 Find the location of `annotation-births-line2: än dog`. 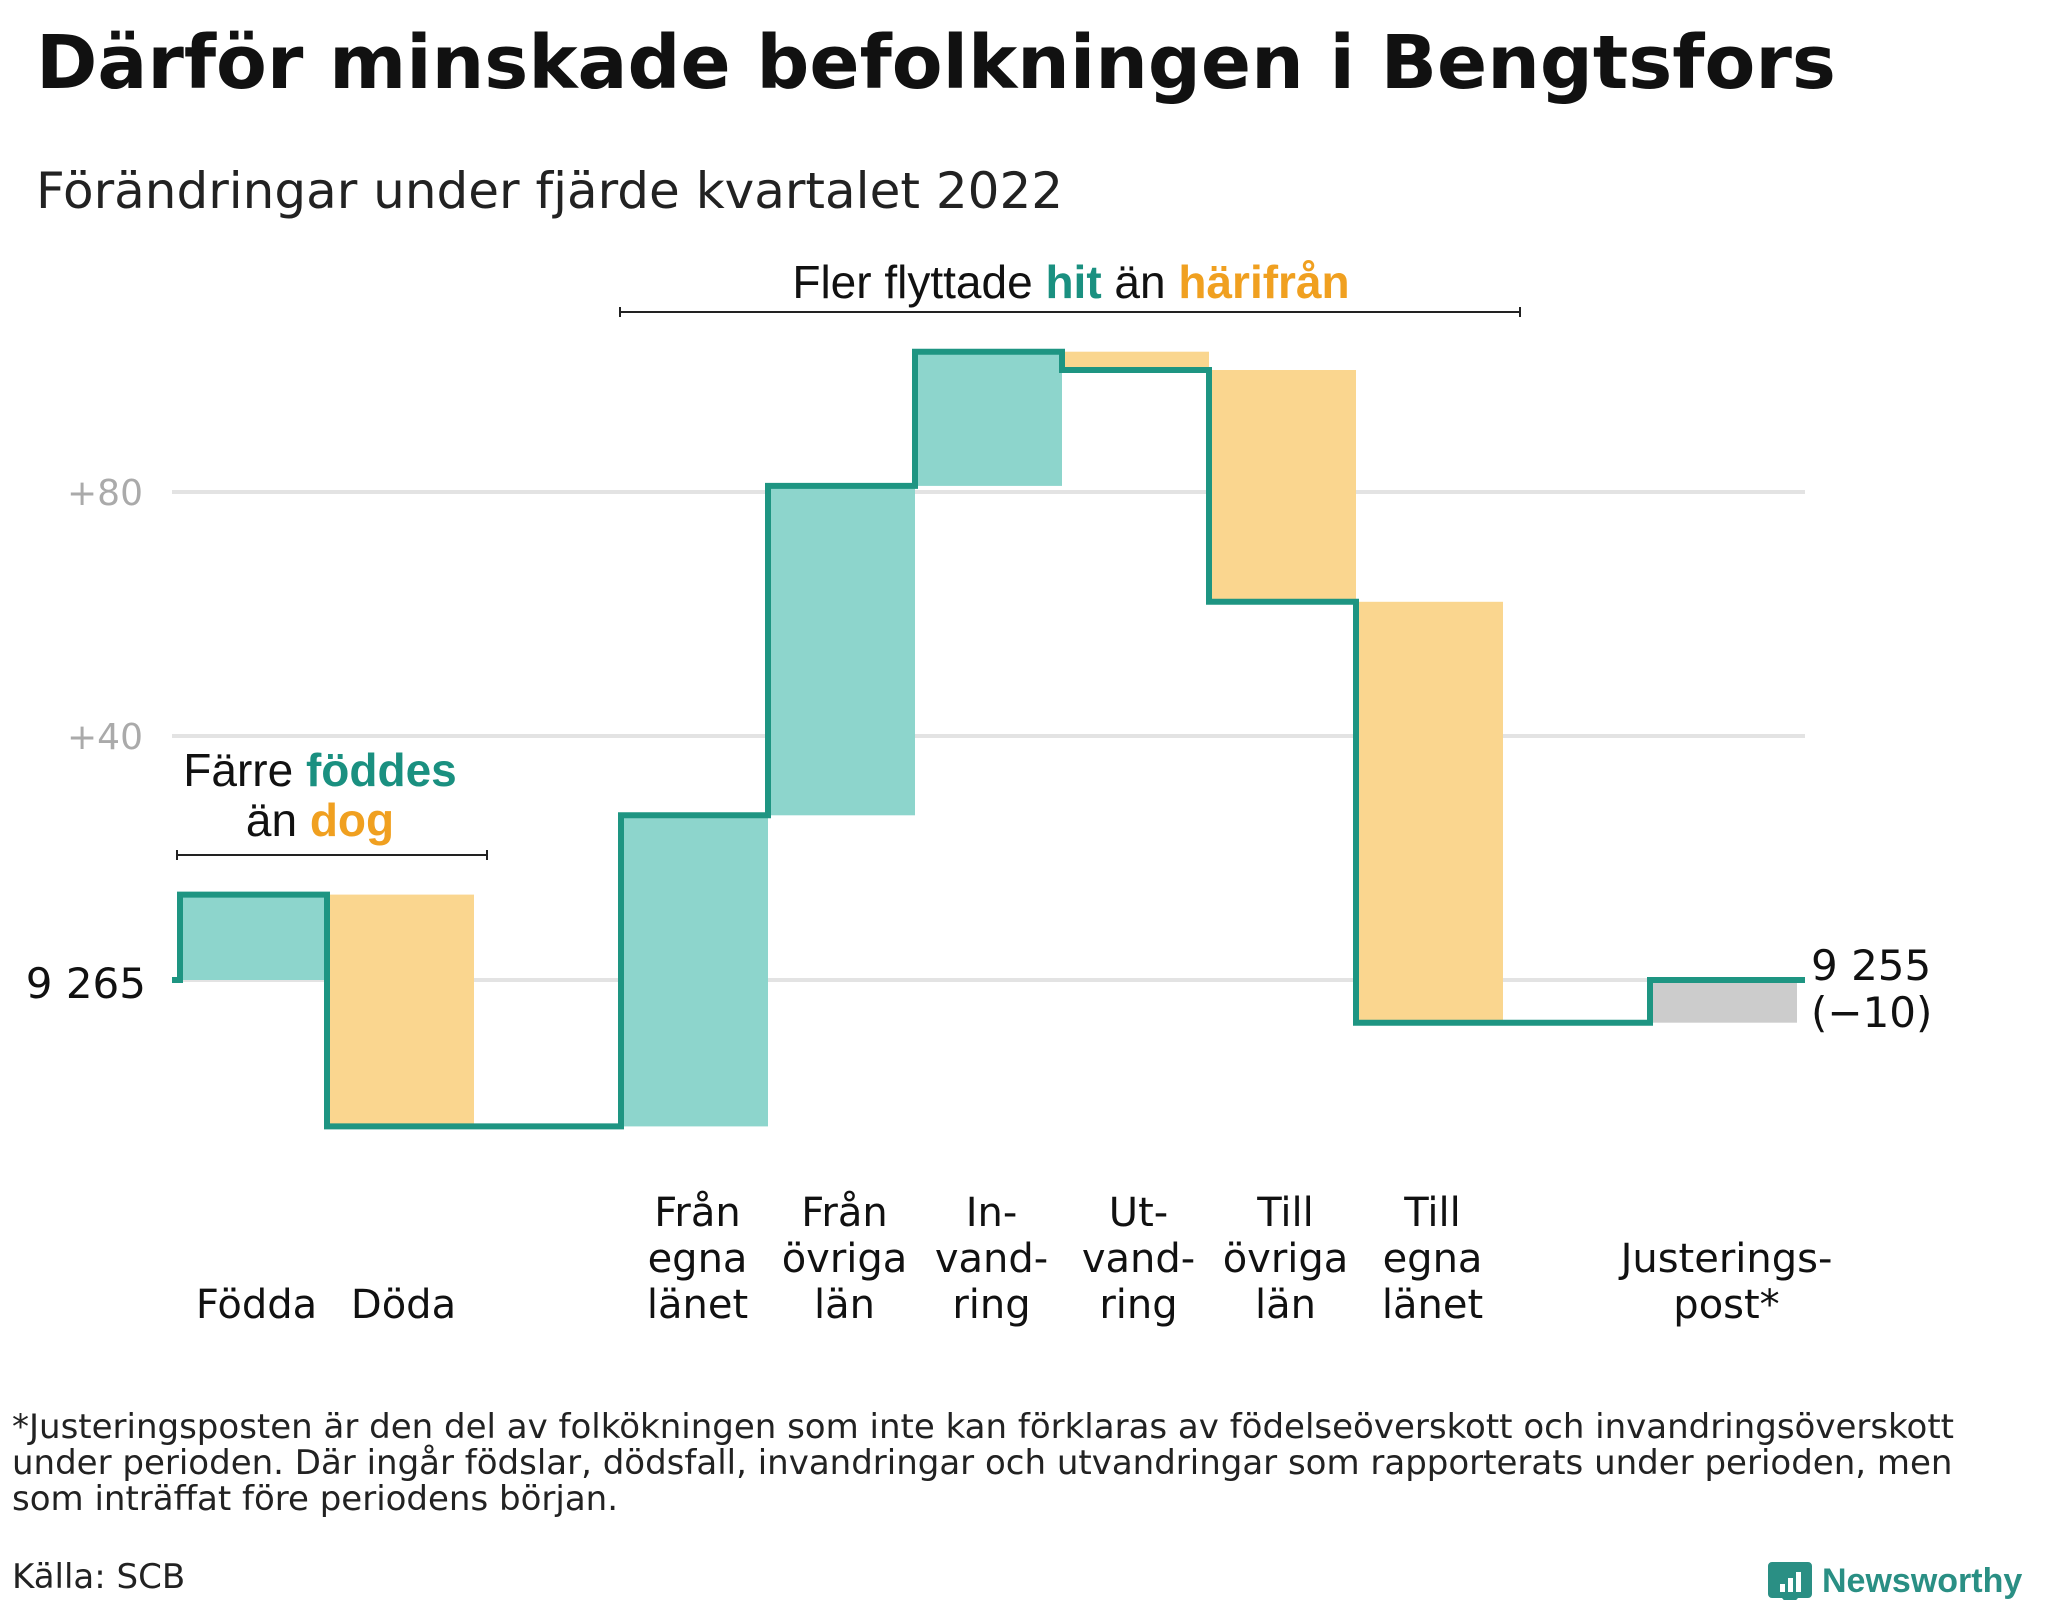

annotation-births-line2: än dog is located at coordinates (320, 820).